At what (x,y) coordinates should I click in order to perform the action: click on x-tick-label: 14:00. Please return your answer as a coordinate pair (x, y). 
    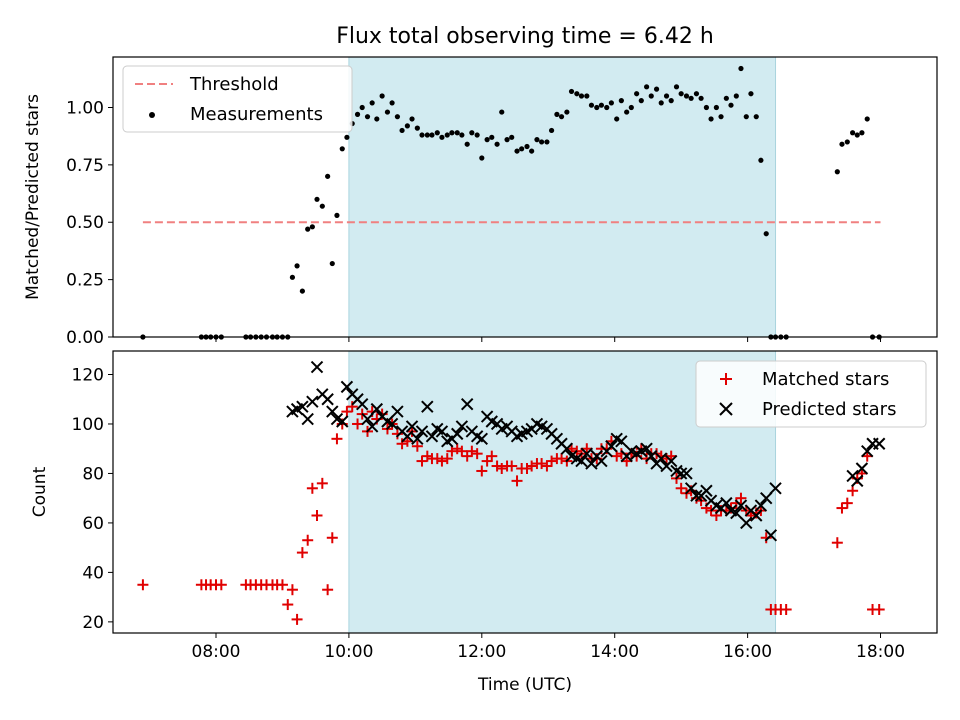
    Looking at the image, I should click on (614, 652).